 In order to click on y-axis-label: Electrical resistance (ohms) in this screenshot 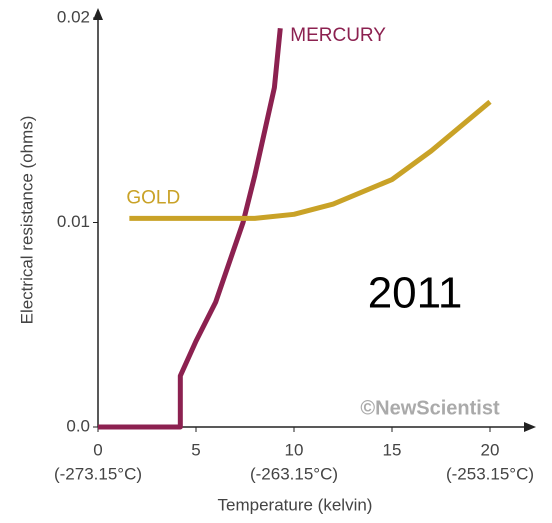, I will do `click(26, 220)`.